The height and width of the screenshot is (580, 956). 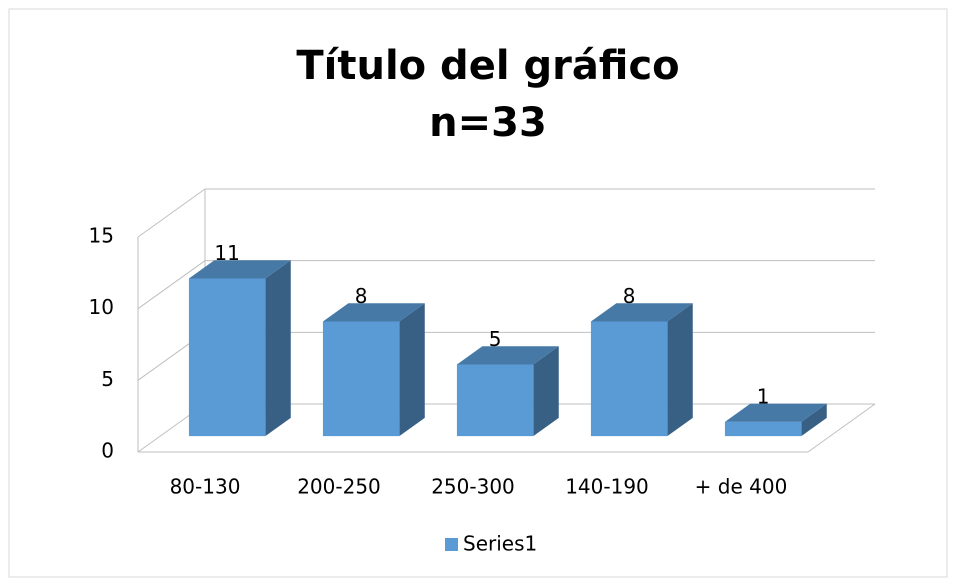 What do you see at coordinates (741, 487) in the screenshot?
I see `x-tick-label: + de 400` at bounding box center [741, 487].